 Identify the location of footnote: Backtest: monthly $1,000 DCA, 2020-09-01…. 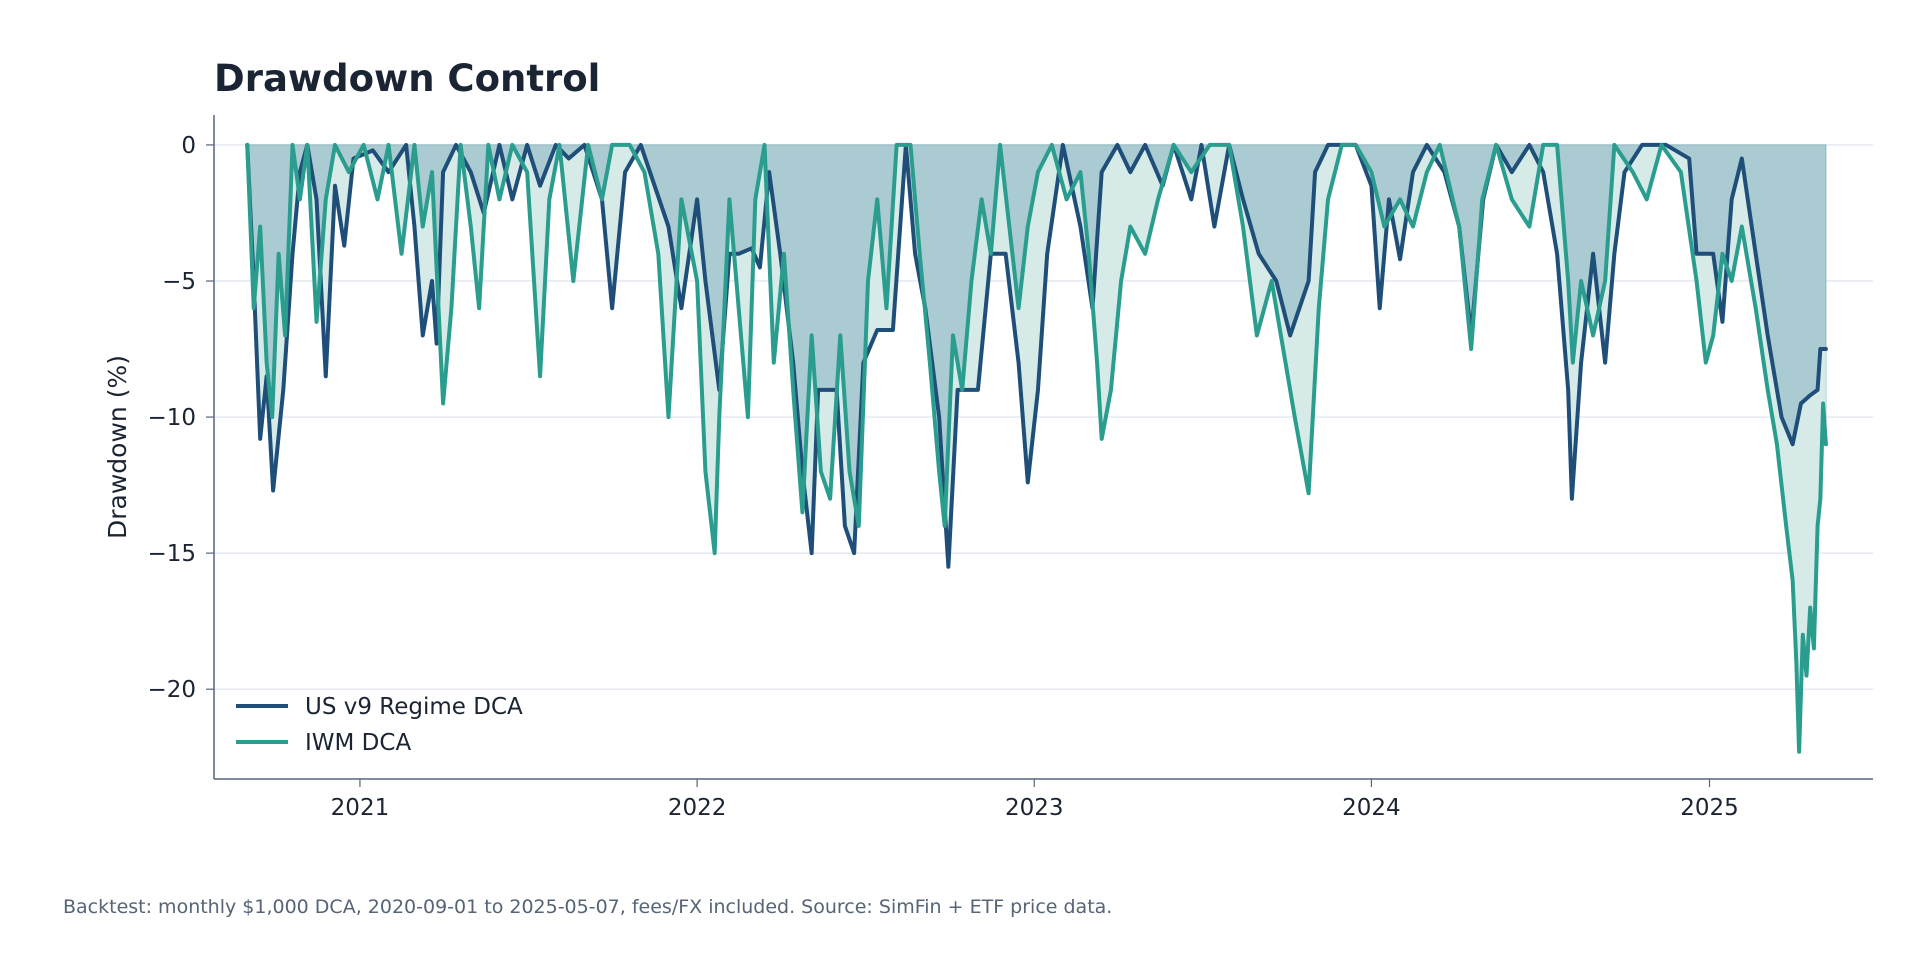
(587, 907).